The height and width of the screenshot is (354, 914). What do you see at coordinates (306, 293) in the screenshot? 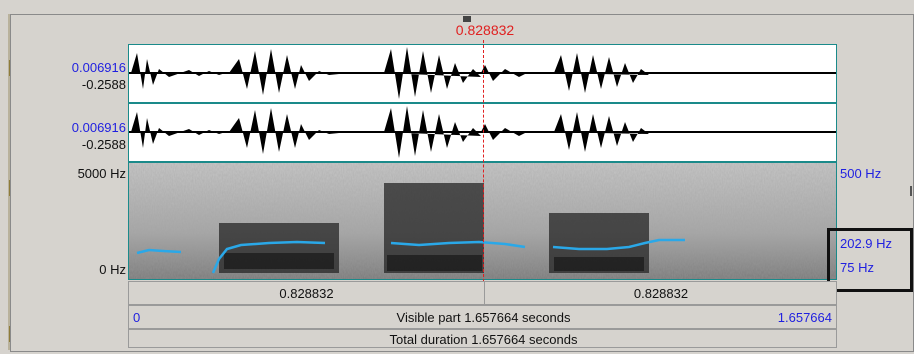
I see `left-segment-duration: 0.828832` at bounding box center [306, 293].